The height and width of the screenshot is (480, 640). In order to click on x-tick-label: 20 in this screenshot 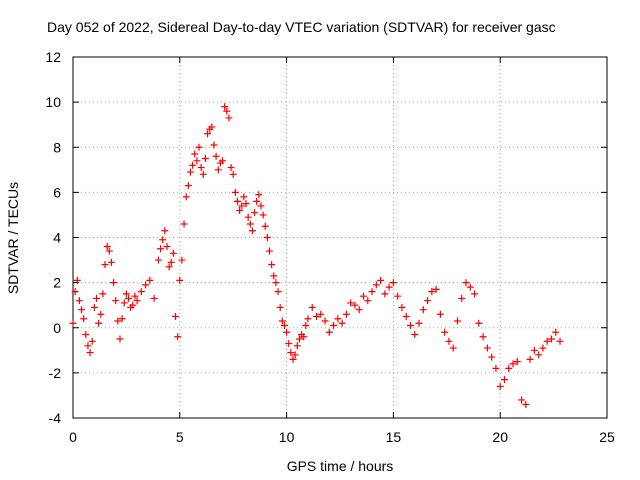, I will do `click(500, 437)`.